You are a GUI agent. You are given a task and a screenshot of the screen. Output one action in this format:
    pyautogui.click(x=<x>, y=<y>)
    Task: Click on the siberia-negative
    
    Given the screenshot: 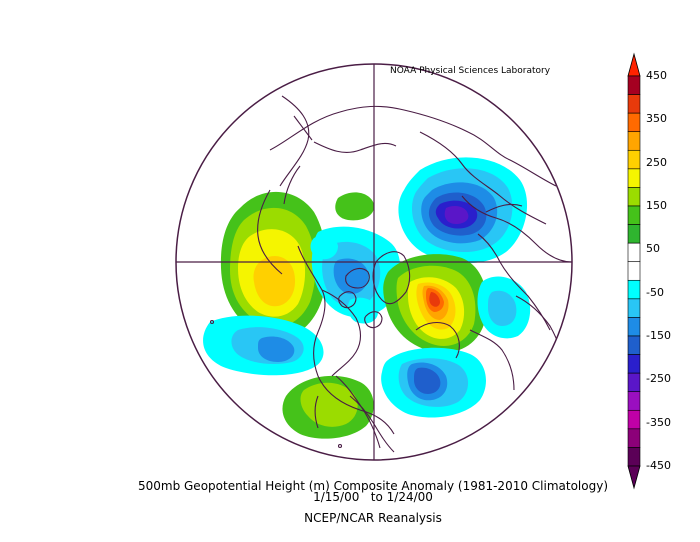 What is the action you would take?
    pyautogui.click(x=463, y=210)
    